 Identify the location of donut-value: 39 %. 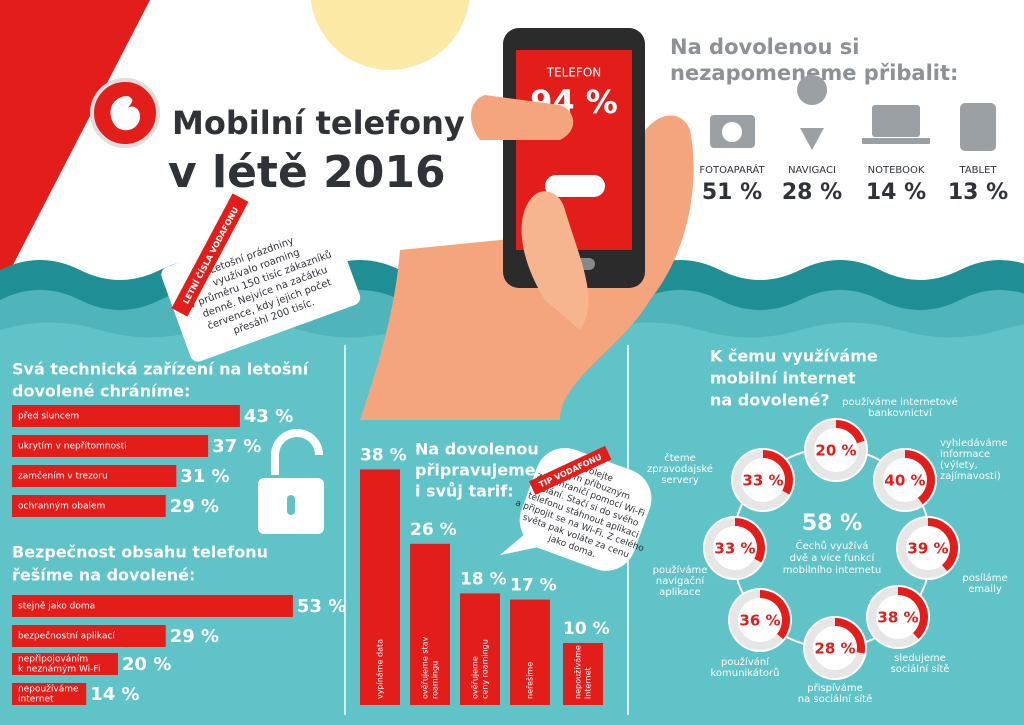
(927, 549).